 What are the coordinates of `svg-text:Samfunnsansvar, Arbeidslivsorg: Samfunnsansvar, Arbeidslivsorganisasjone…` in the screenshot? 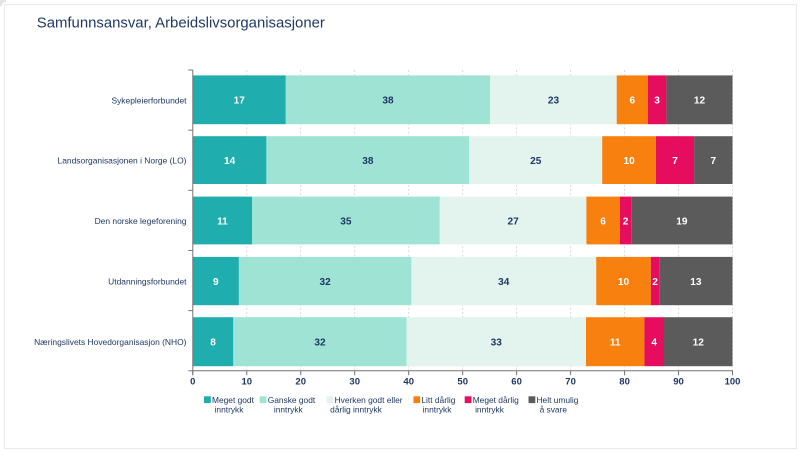 It's located at (181, 23).